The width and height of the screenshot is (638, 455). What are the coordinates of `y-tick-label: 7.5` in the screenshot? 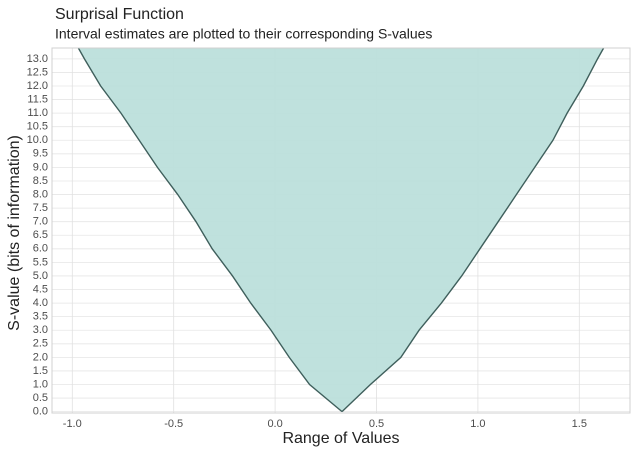 It's located at (40, 208).